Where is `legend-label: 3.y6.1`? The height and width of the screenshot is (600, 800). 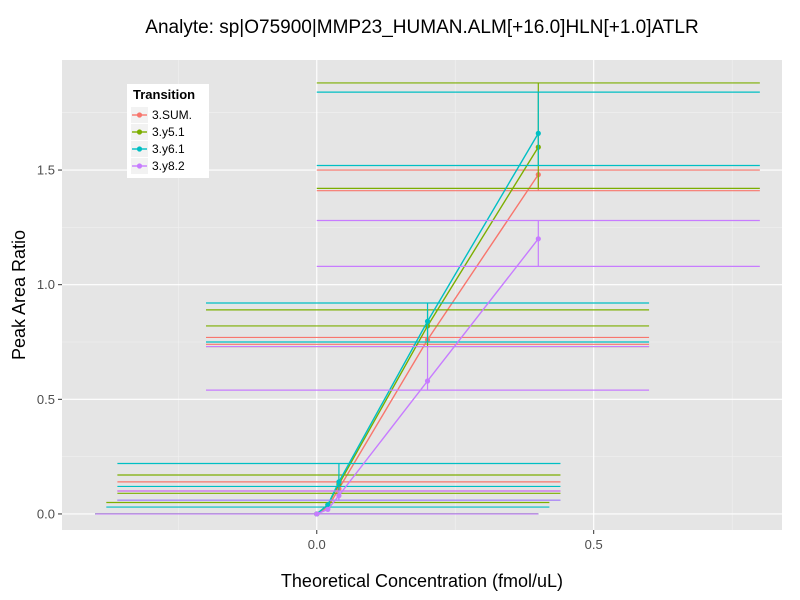
legend-label: 3.y6.1 is located at coordinates (168, 149).